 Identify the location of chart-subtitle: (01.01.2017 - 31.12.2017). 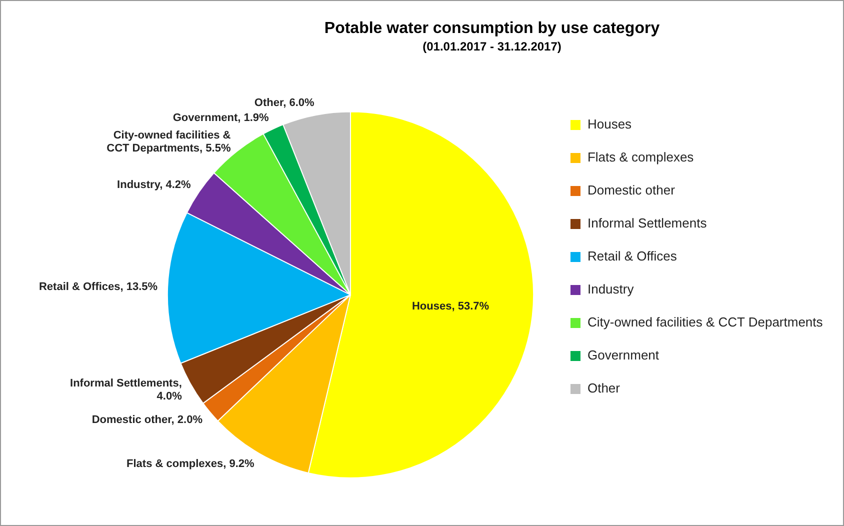
(492, 47).